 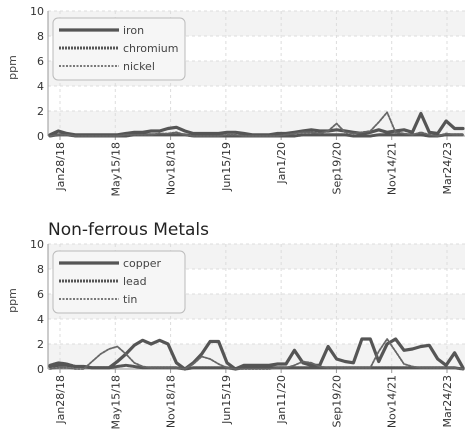 What do you see at coordinates (281, 163) in the screenshot?
I see `x-tick-label: Jan1/20` at bounding box center [281, 163].